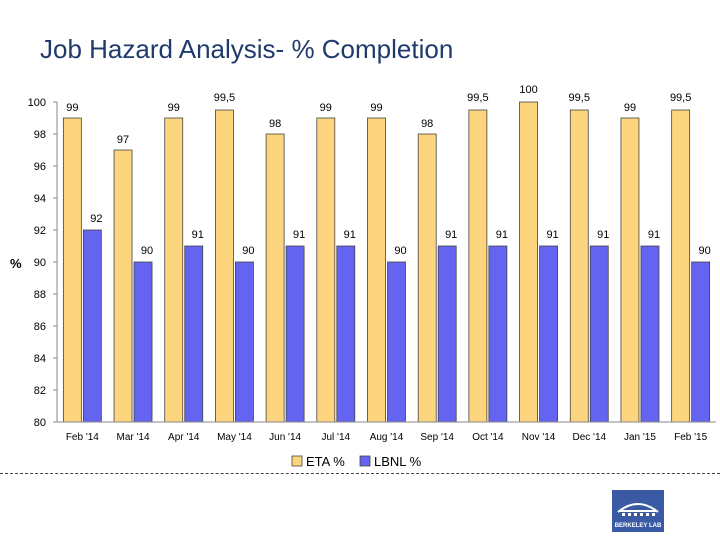 The width and height of the screenshot is (720, 540). I want to click on y-tick-label: 100, so click(37, 103).